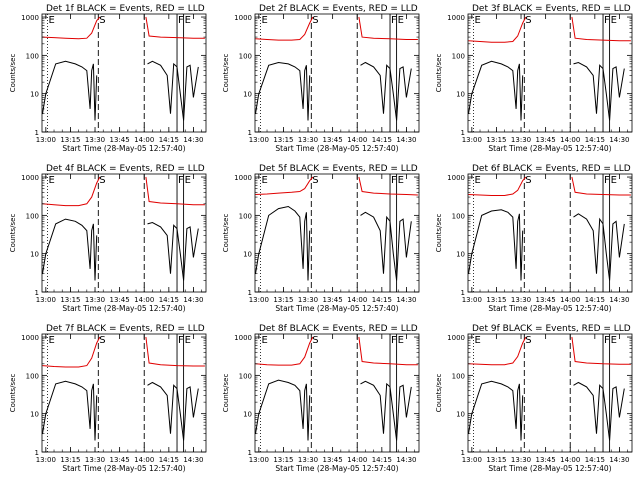 Image resolution: width=640 pixels, height=480 pixels. What do you see at coordinates (338, 169) in the screenshot?
I see `chart-title: Det 5f BLACK = Events, RED = LLD` at bounding box center [338, 169].